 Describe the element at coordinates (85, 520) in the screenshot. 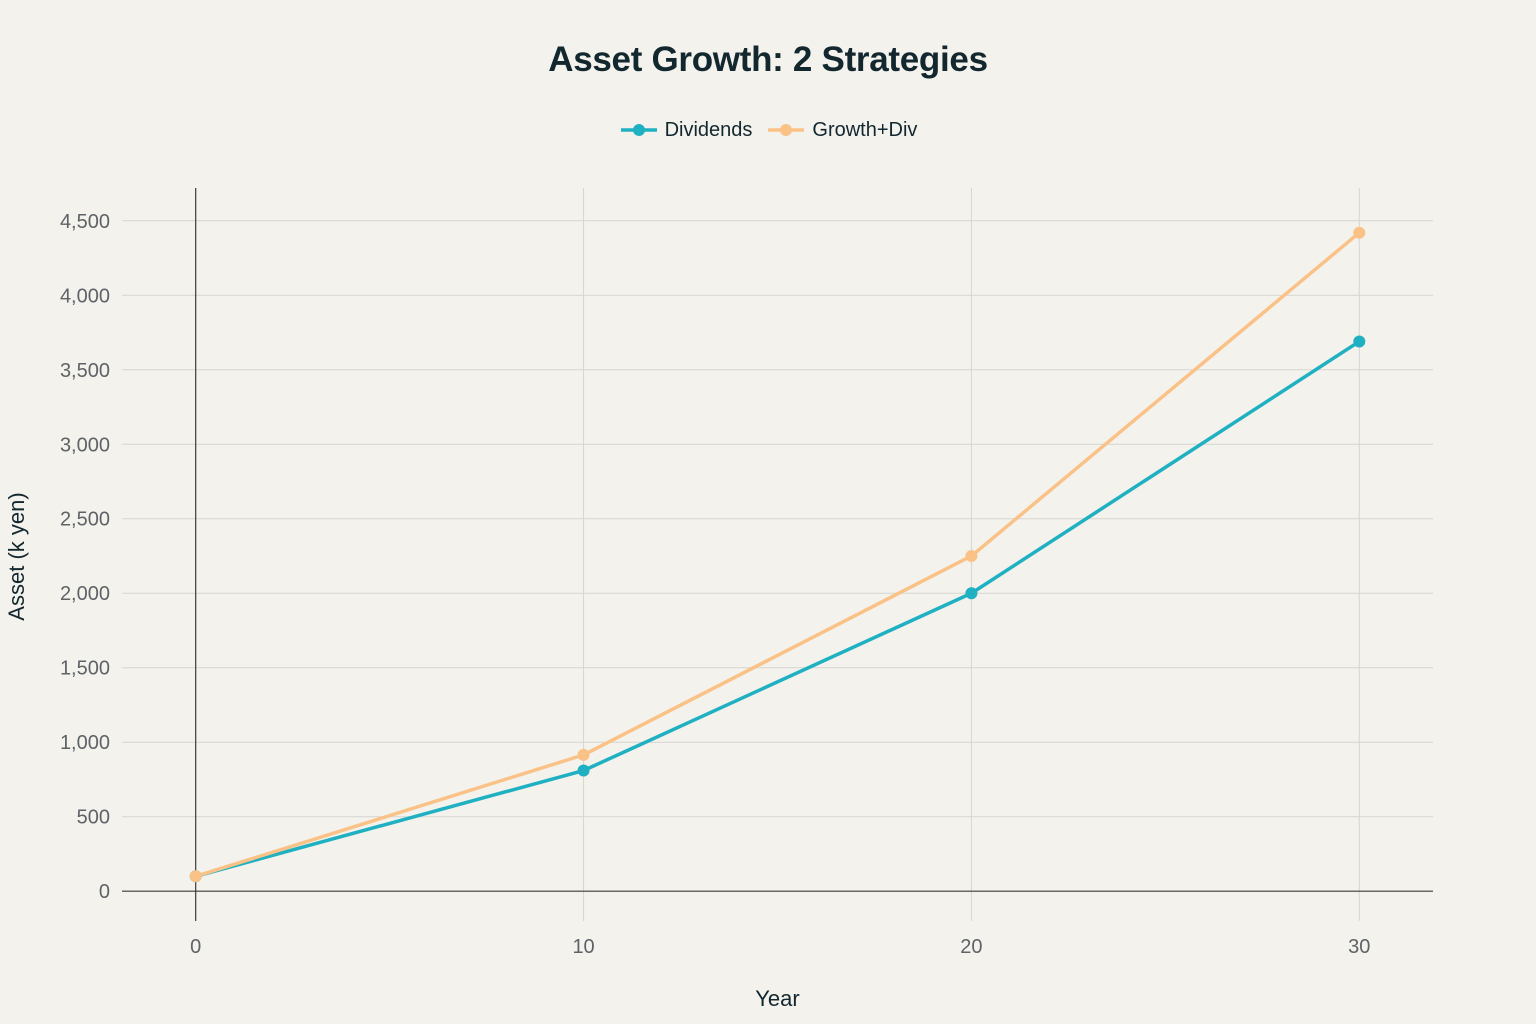

I see `y-tick-label: 2,500` at that location.